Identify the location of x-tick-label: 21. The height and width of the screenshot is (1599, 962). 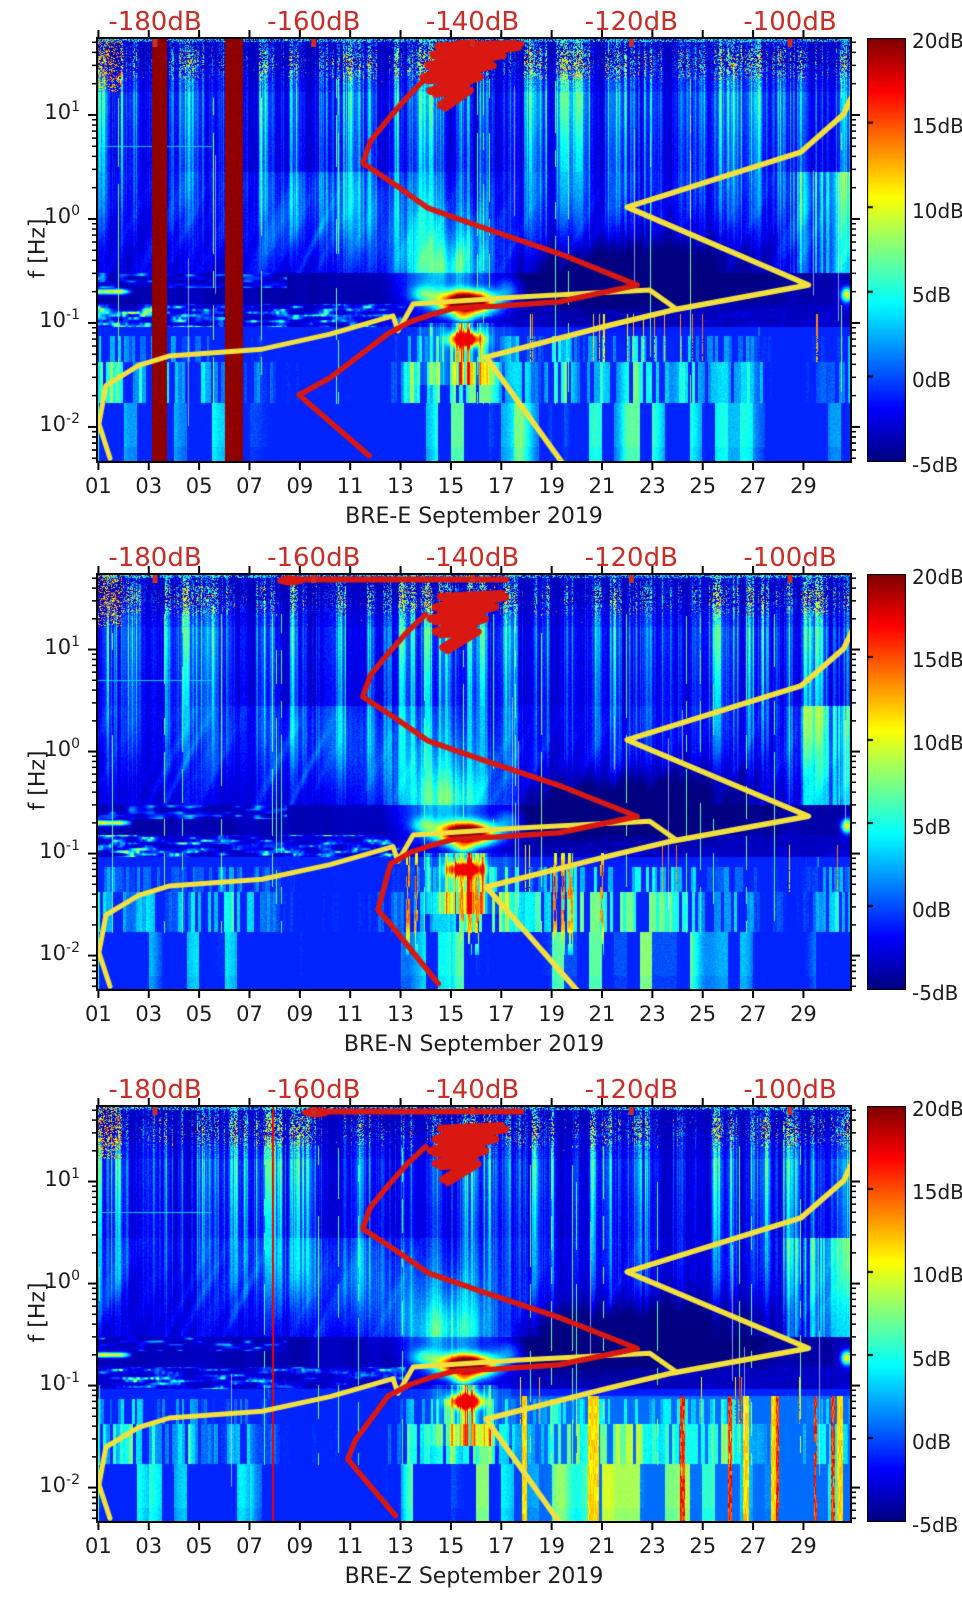
(602, 1014).